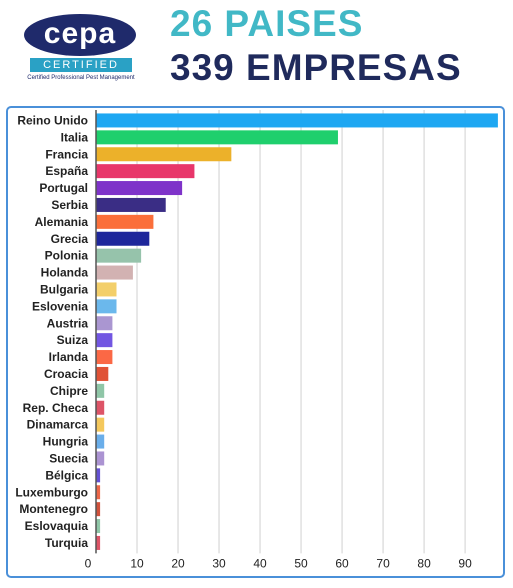  What do you see at coordinates (81, 65) in the screenshot?
I see `logo-certified-bar: CERTIFIED` at bounding box center [81, 65].